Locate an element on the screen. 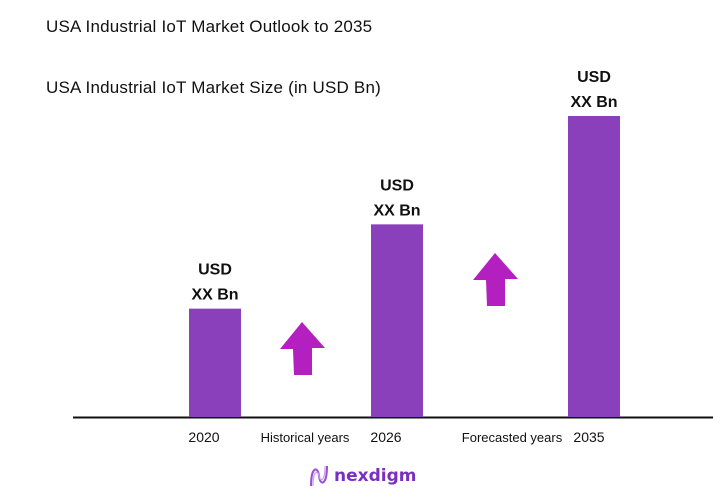 This screenshot has width=713, height=498. data-label-2035: USD is located at coordinates (594, 77).